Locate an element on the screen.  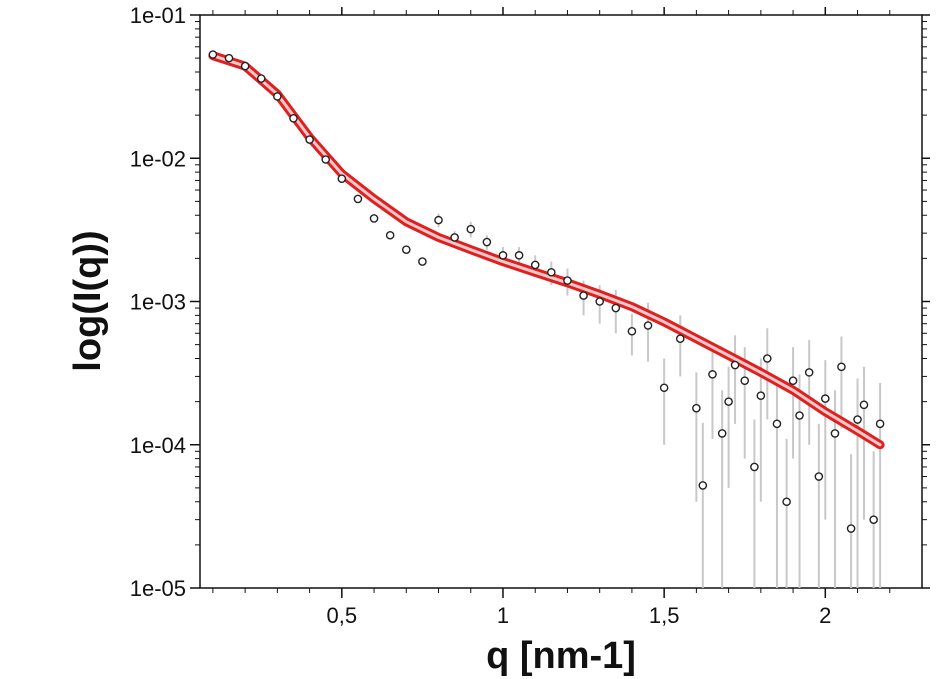
y-tick-label: 1e-02 is located at coordinates (158, 158).